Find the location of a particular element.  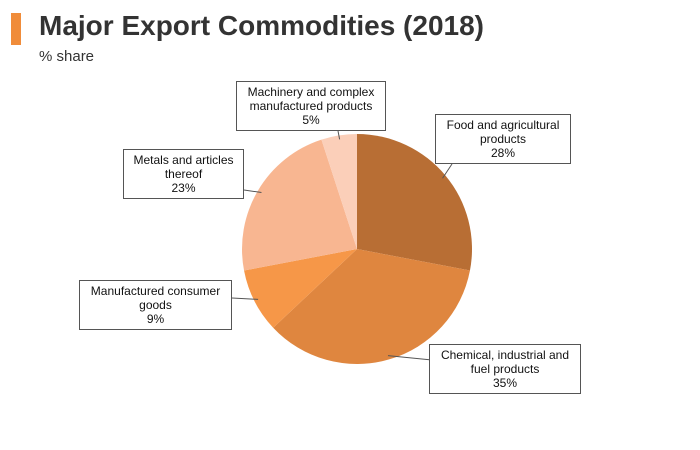

callout-label-line: products is located at coordinates (503, 139).